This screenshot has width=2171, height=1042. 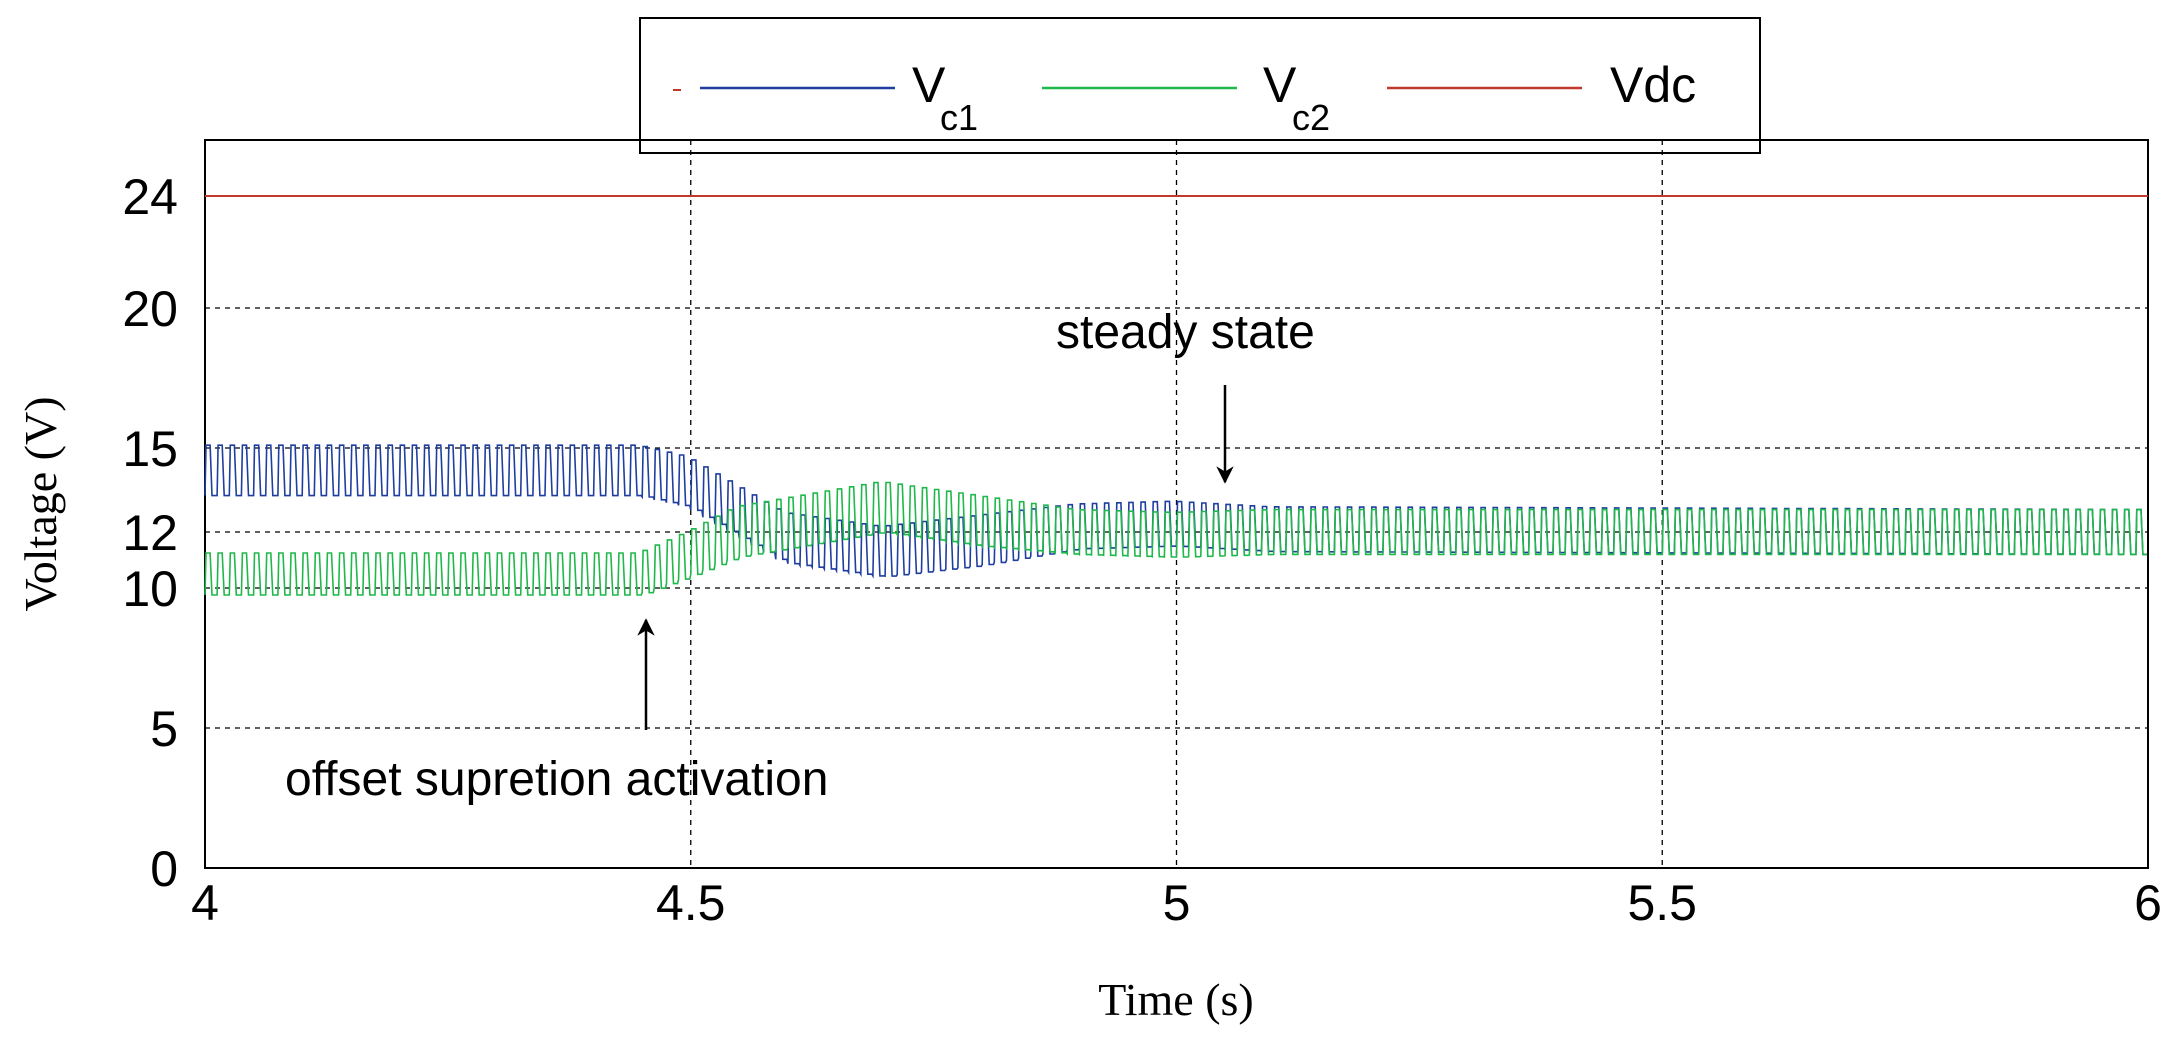 What do you see at coordinates (2148, 903) in the screenshot?
I see `x-tick-label: 6` at bounding box center [2148, 903].